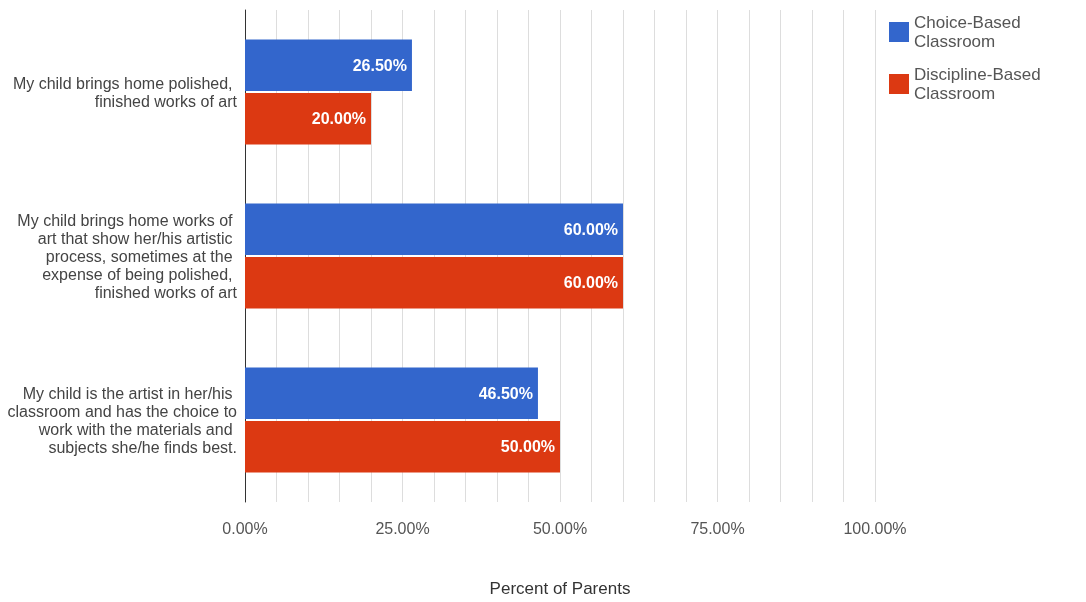  Describe the element at coordinates (379, 65) in the screenshot. I see `data-label: 26.50%` at that location.